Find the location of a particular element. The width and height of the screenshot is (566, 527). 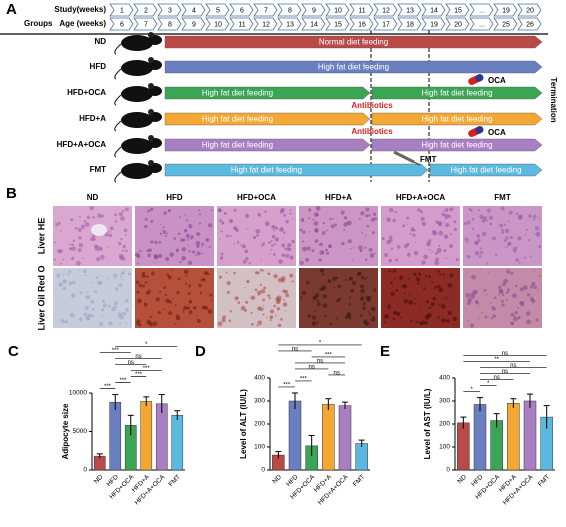

y-tick-label: 10000 is located at coordinates (78, 393).